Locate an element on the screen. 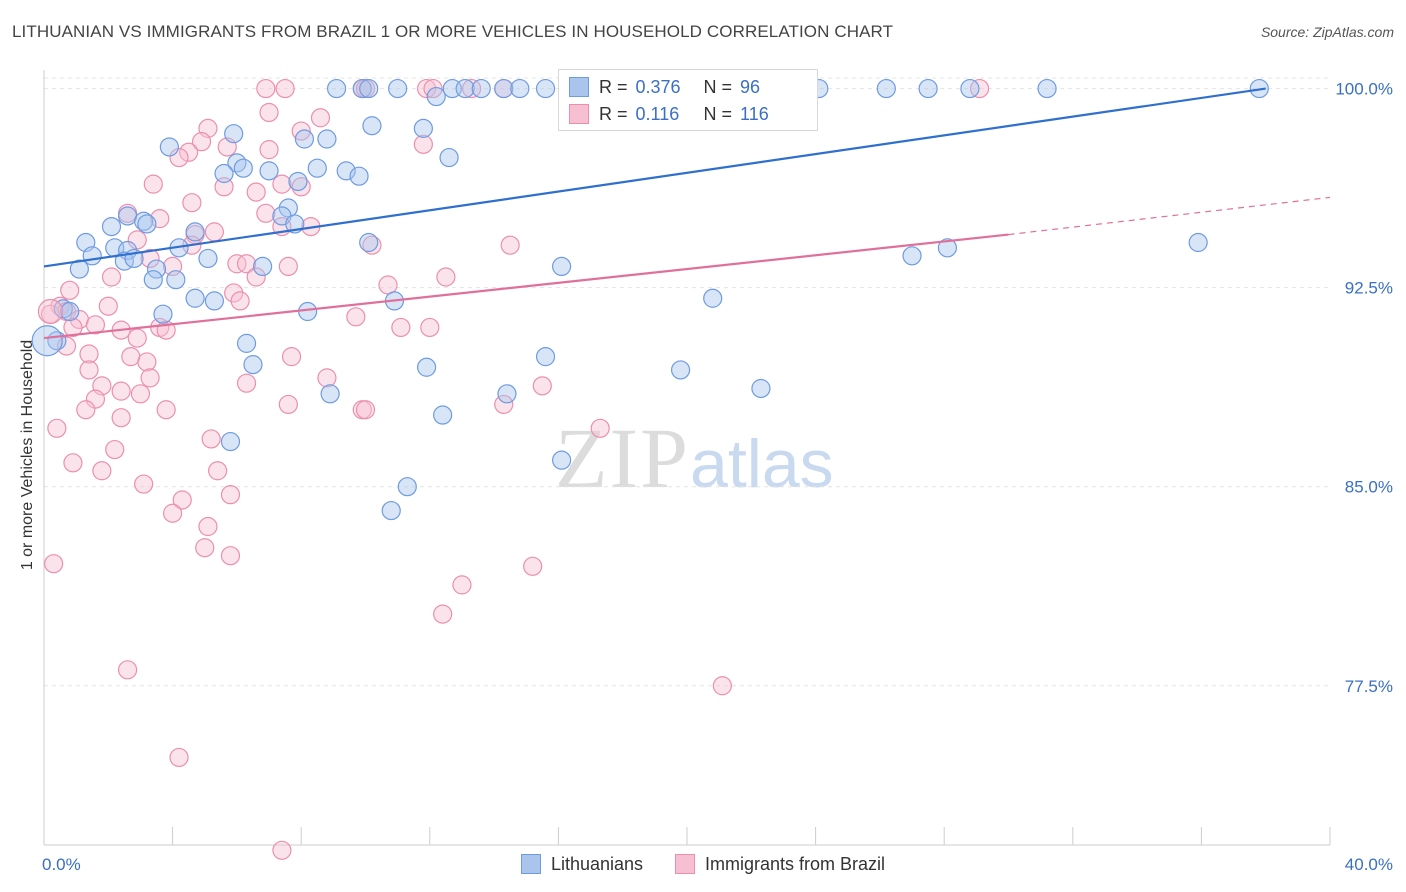  stats-row-lithuanians: R = 0.376 N = 96 is located at coordinates (664, 87).